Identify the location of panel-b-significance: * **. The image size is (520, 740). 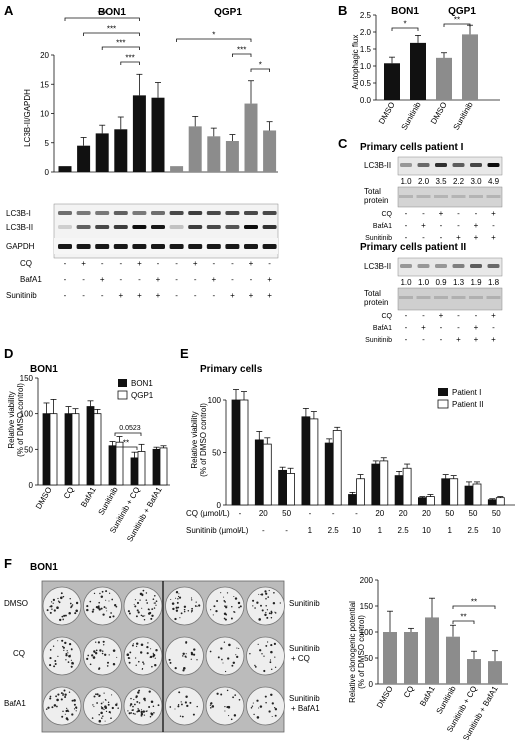
(431, 23).